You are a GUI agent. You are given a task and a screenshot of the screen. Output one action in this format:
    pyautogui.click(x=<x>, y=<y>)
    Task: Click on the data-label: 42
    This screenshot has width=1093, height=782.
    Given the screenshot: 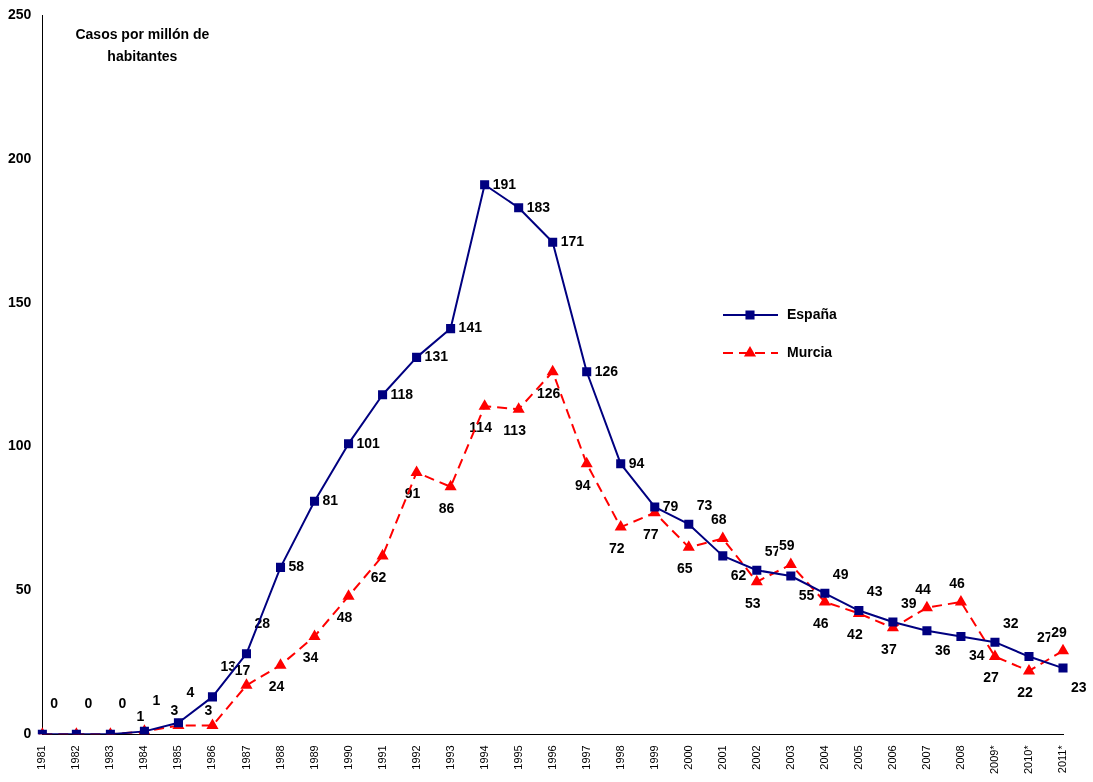 What is the action you would take?
    pyautogui.click(x=855, y=634)
    